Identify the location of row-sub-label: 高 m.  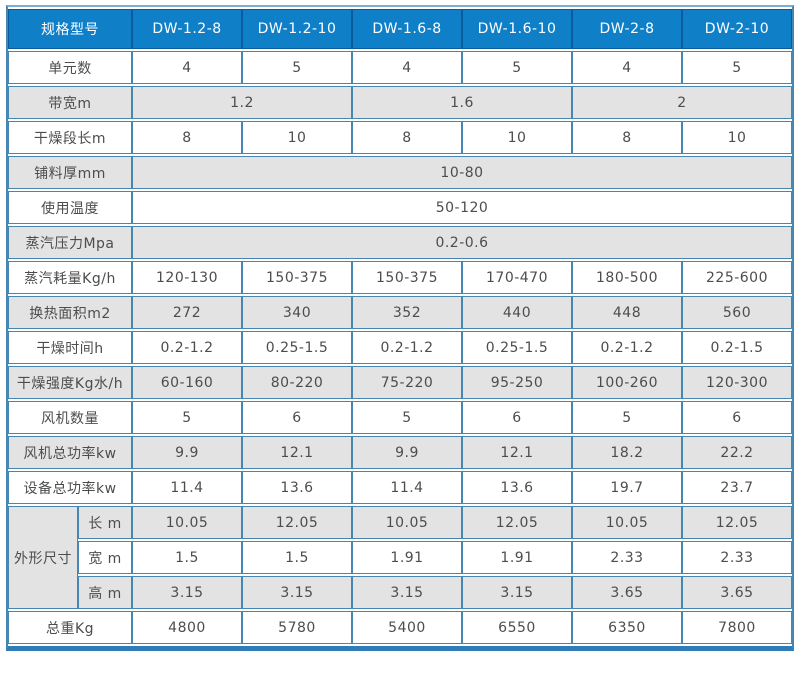
(105, 592).